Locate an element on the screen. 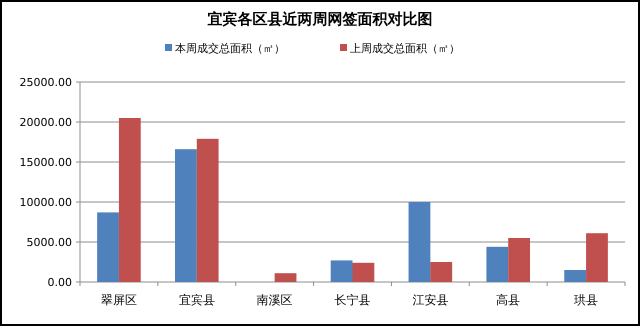  x-tick-label: 江安县 is located at coordinates (430, 300).